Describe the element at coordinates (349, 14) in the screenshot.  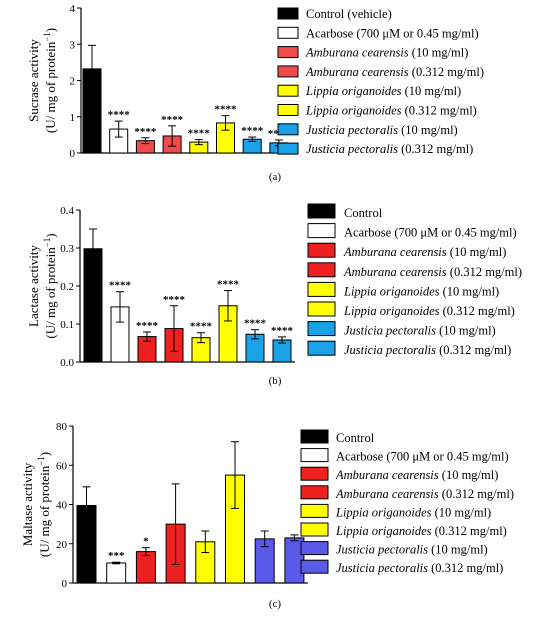
I see `legend-label-text: Control (vehicle)` at that location.